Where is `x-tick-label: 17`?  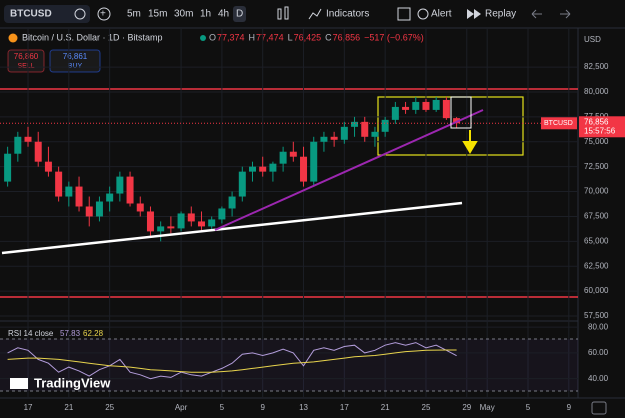
x-tick-label: 17 is located at coordinates (344, 407).